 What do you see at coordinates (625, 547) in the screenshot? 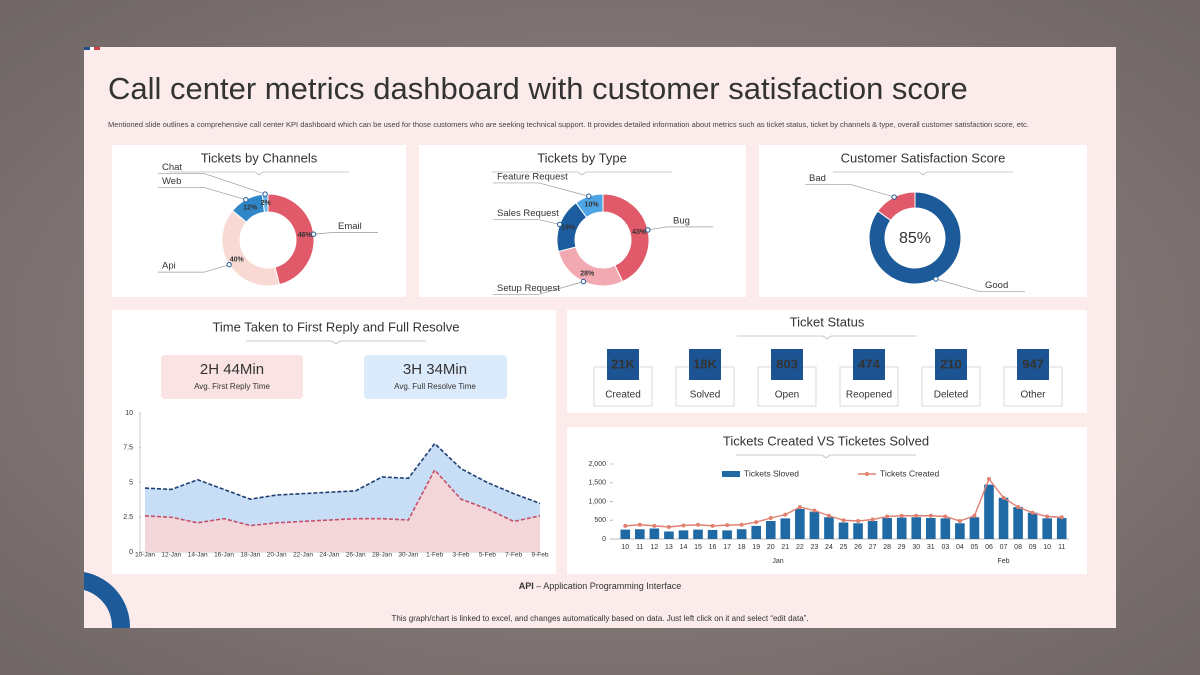
I see `x-tick-label: 10` at bounding box center [625, 547].